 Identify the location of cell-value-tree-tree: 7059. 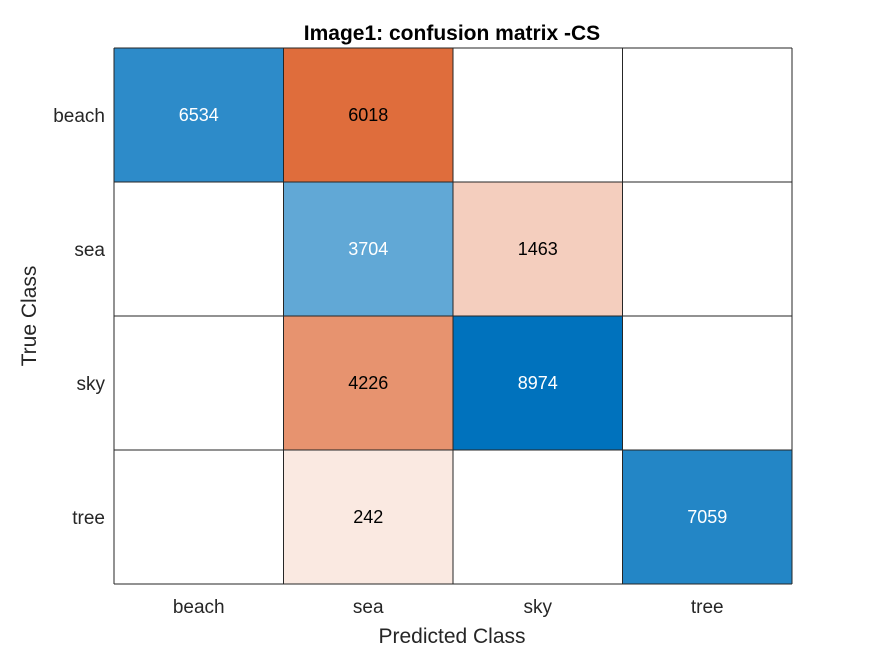
(707, 517).